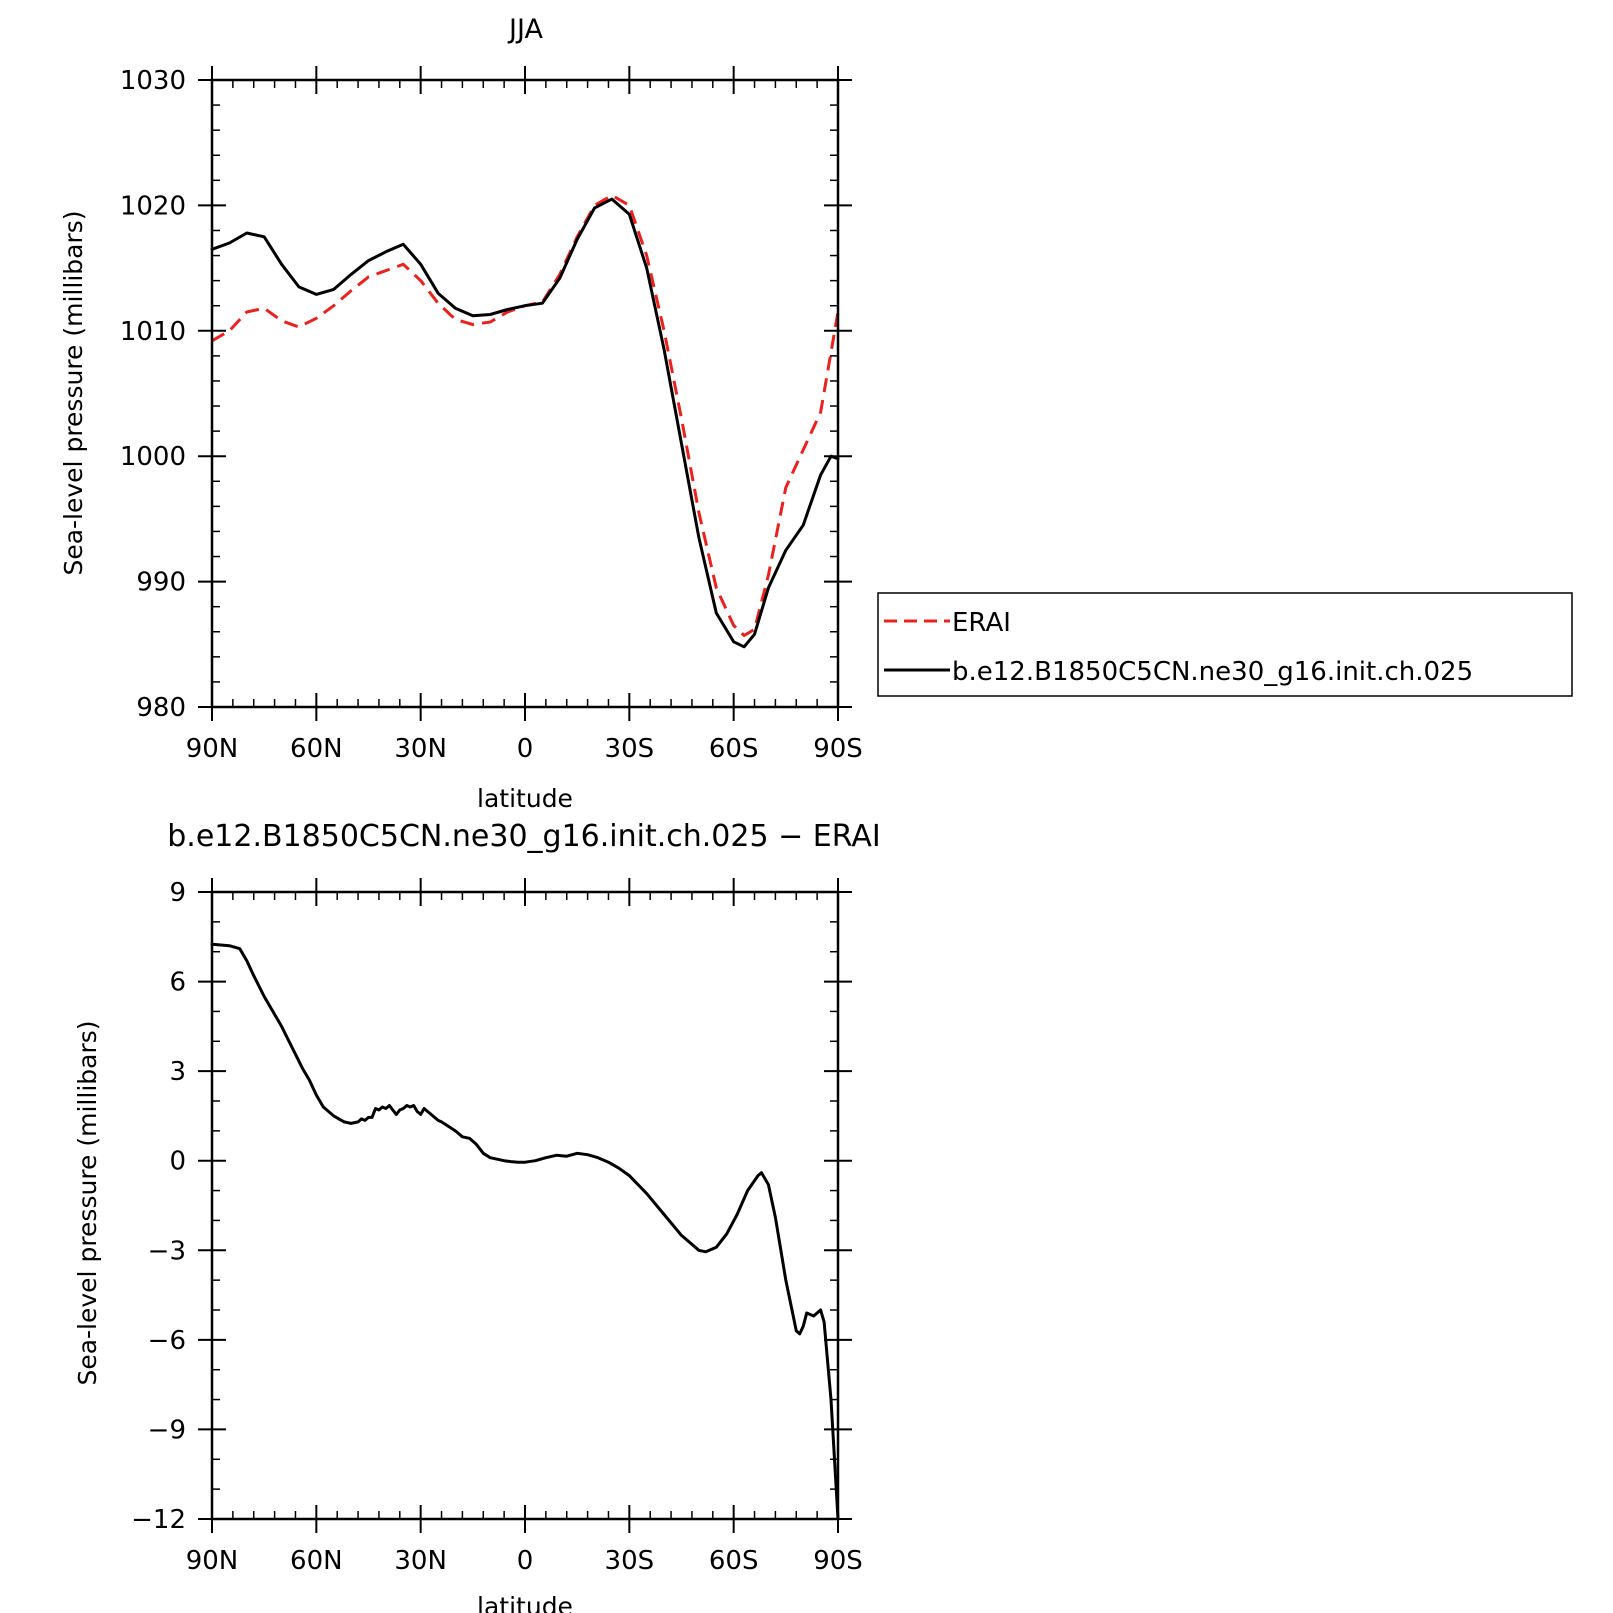  I want to click on bottom-y-axis-label: Sea-level pressure (millibars), so click(87, 1202).